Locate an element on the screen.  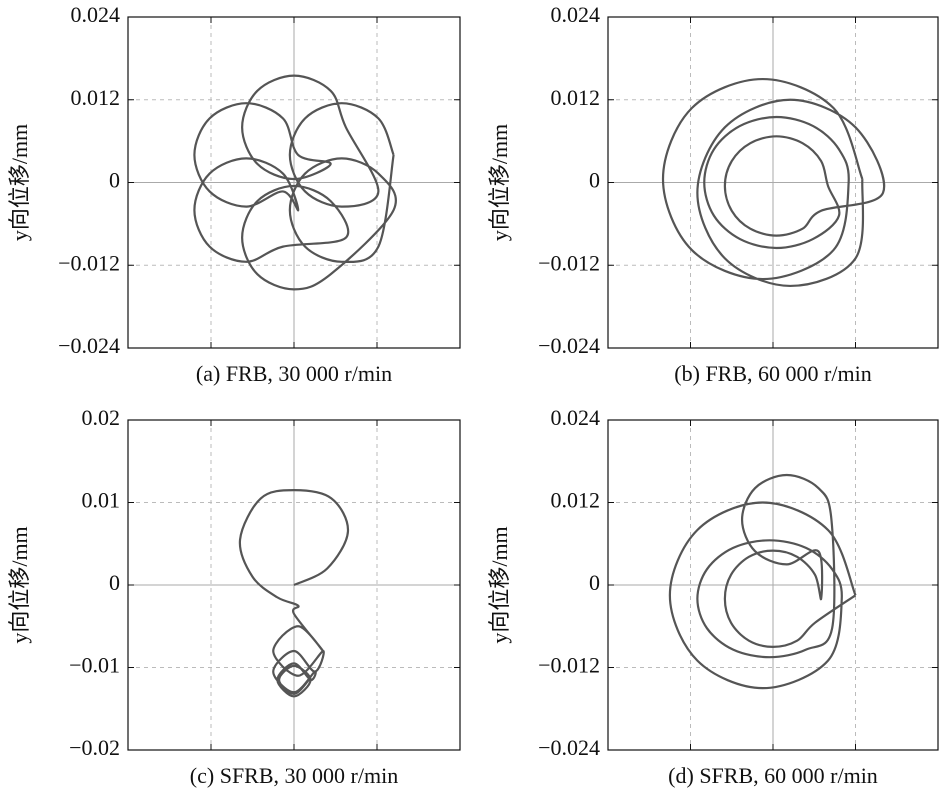
y-tick-label: −0.01 is located at coordinates (94, 665).